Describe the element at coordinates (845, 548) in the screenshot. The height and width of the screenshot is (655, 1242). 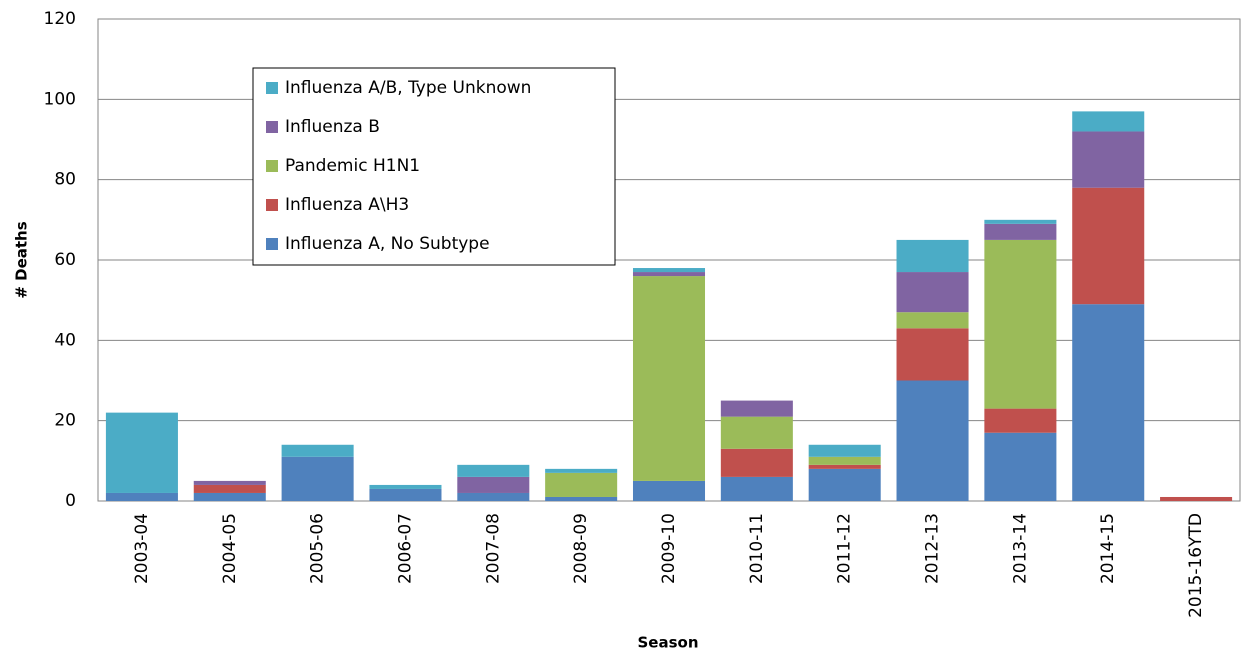
I see `x-tick-label: 2011-12` at that location.